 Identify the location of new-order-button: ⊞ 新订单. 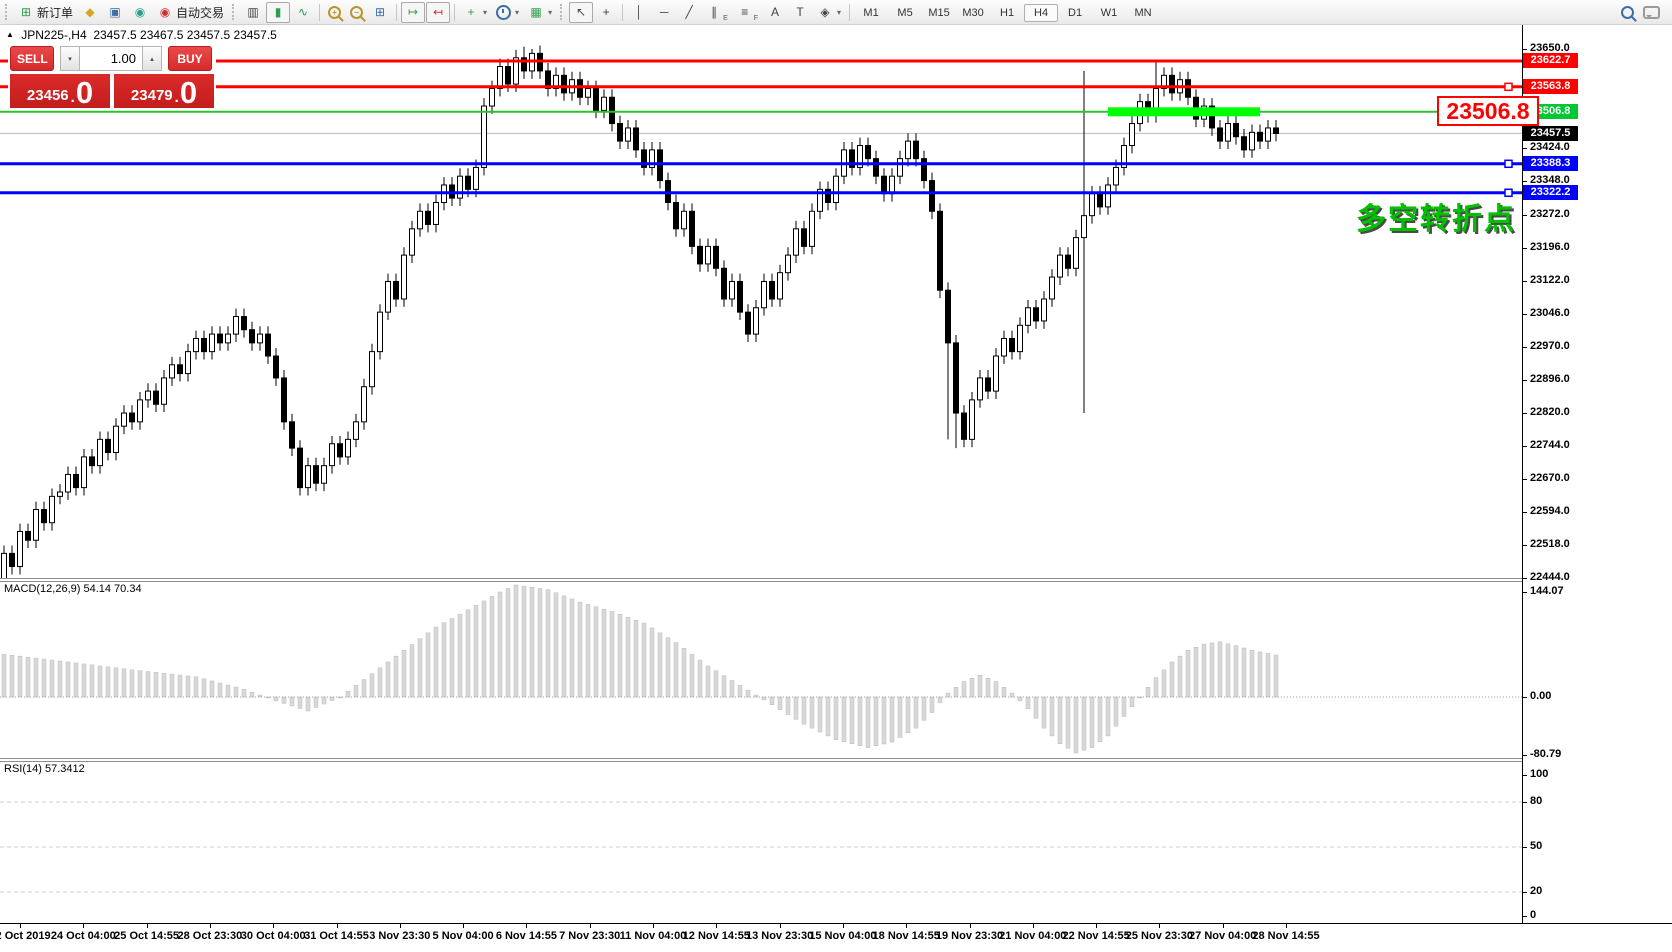
(45, 12).